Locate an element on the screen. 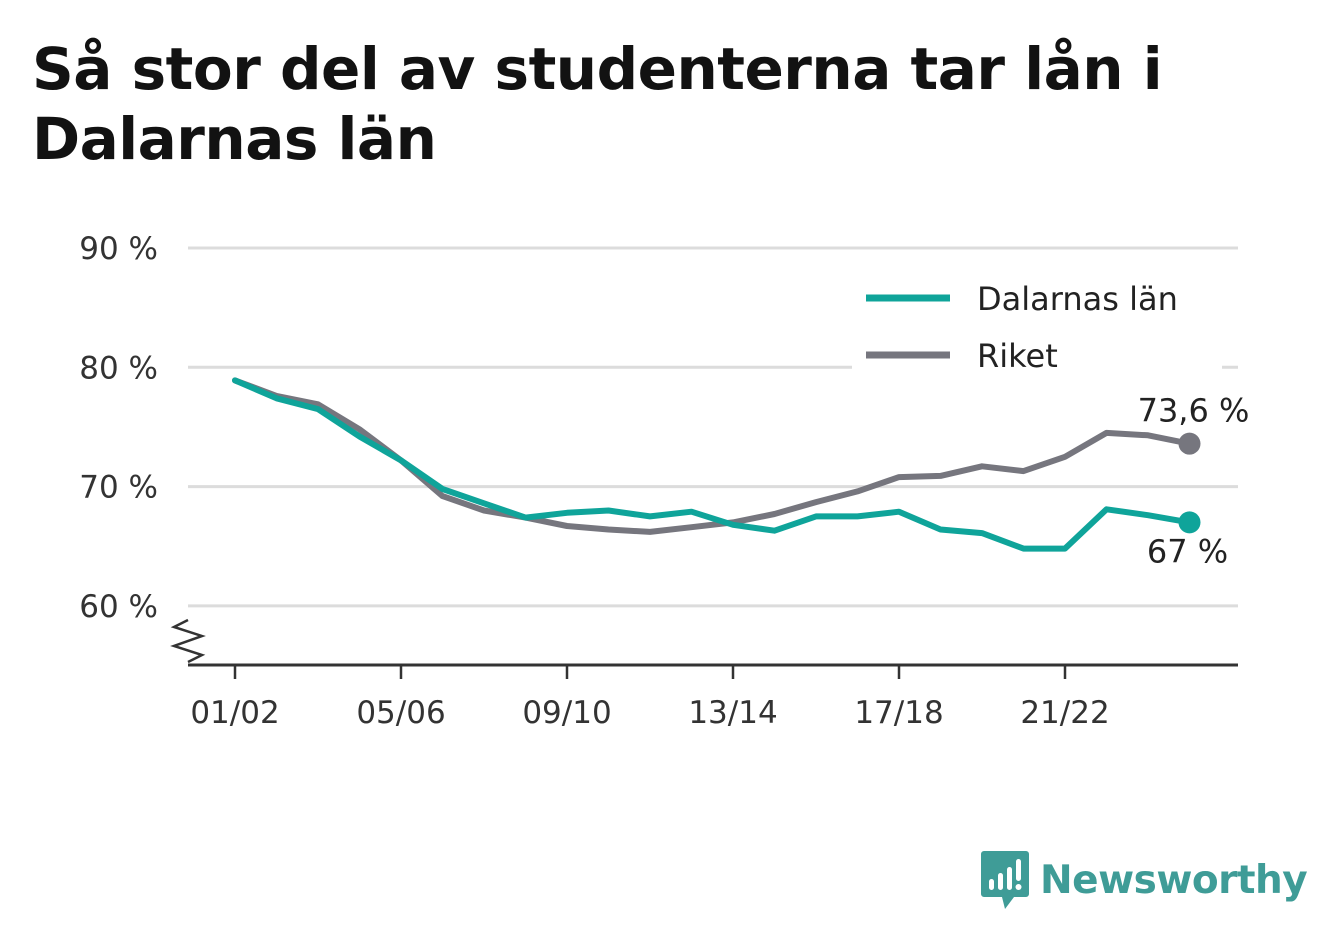  legend: Dalarnas län Riket is located at coordinates (1037, 324).